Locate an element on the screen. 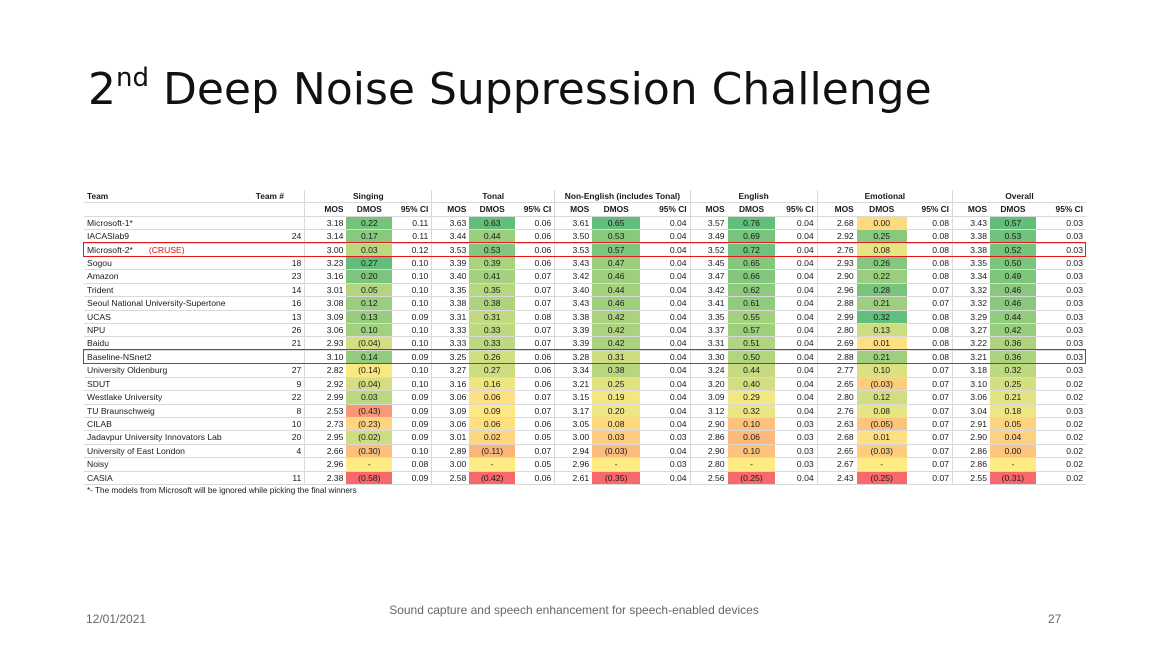 This screenshot has height=647, width=1149. team-name: Sogou is located at coordinates (168, 263).